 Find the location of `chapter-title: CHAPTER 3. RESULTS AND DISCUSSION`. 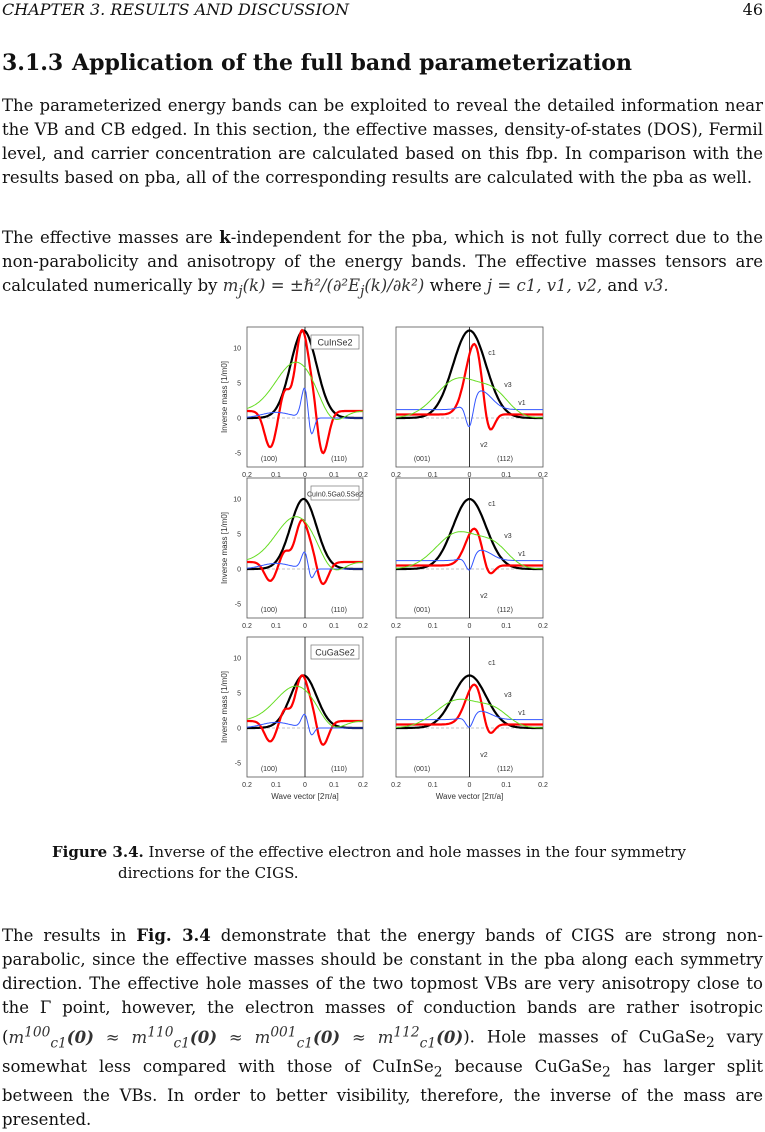

chapter-title: CHAPTER 3. RESULTS AND DISCUSSION is located at coordinates (175, 9).